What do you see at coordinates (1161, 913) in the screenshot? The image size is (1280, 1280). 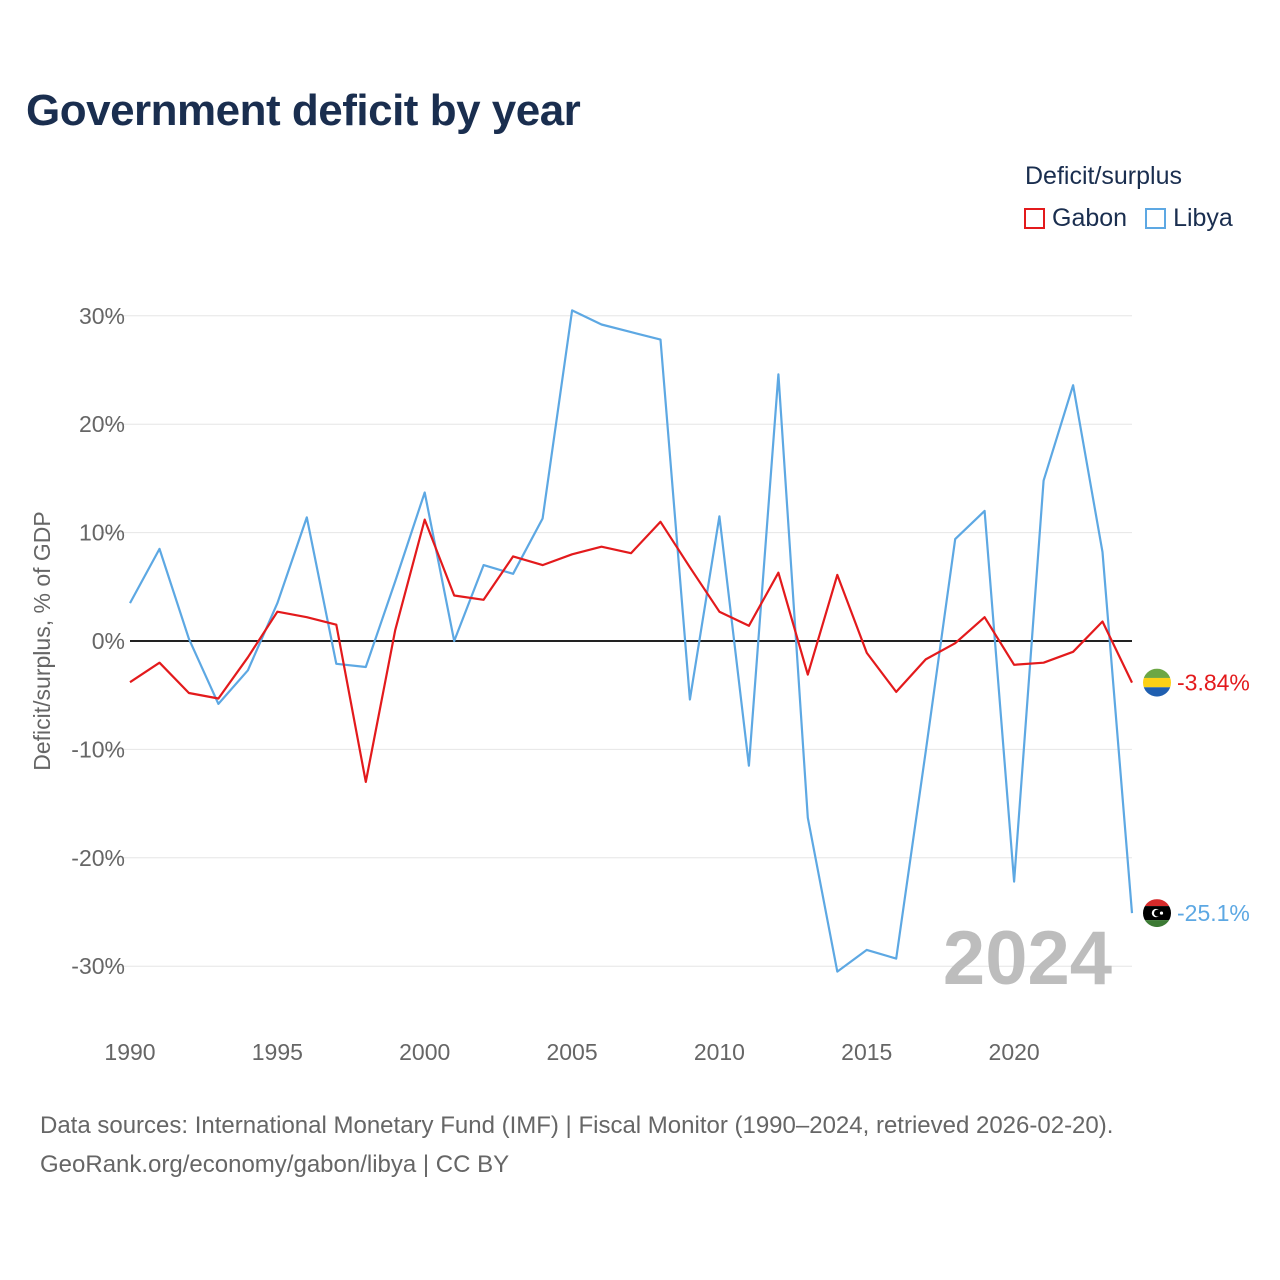 I see `flag-star` at bounding box center [1161, 913].